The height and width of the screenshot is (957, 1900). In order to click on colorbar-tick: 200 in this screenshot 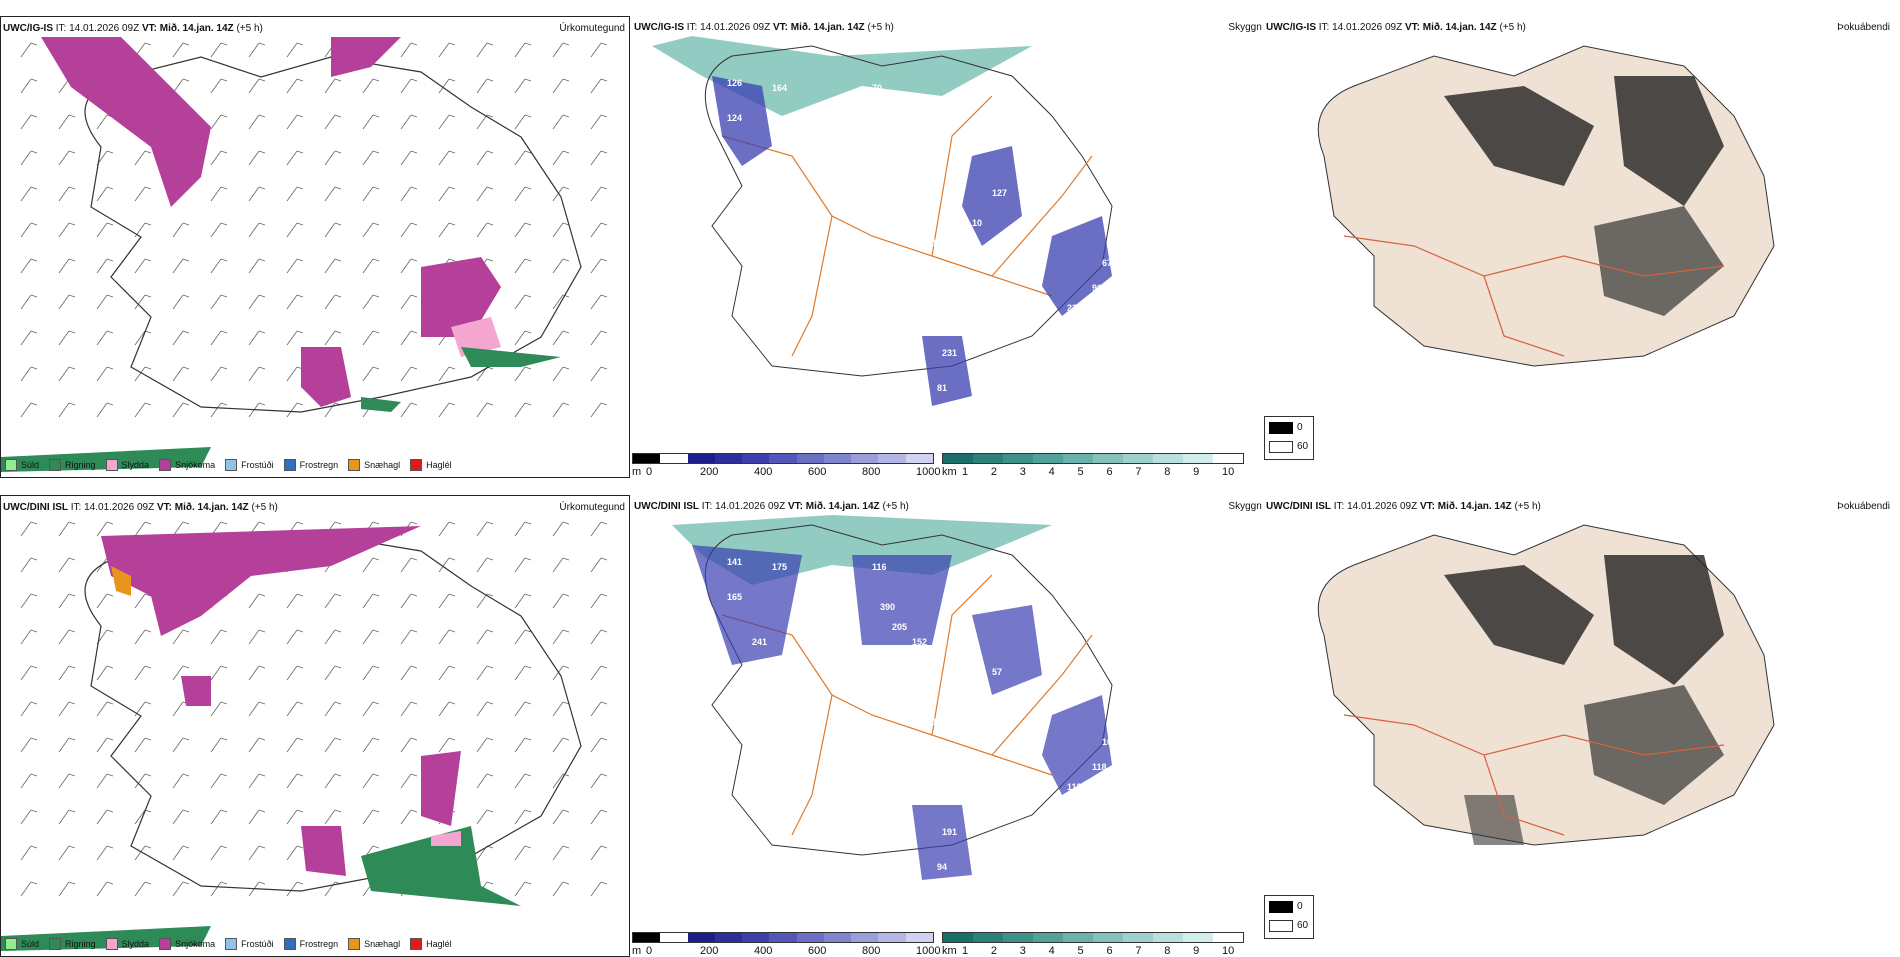, I will do `click(709, 472)`.